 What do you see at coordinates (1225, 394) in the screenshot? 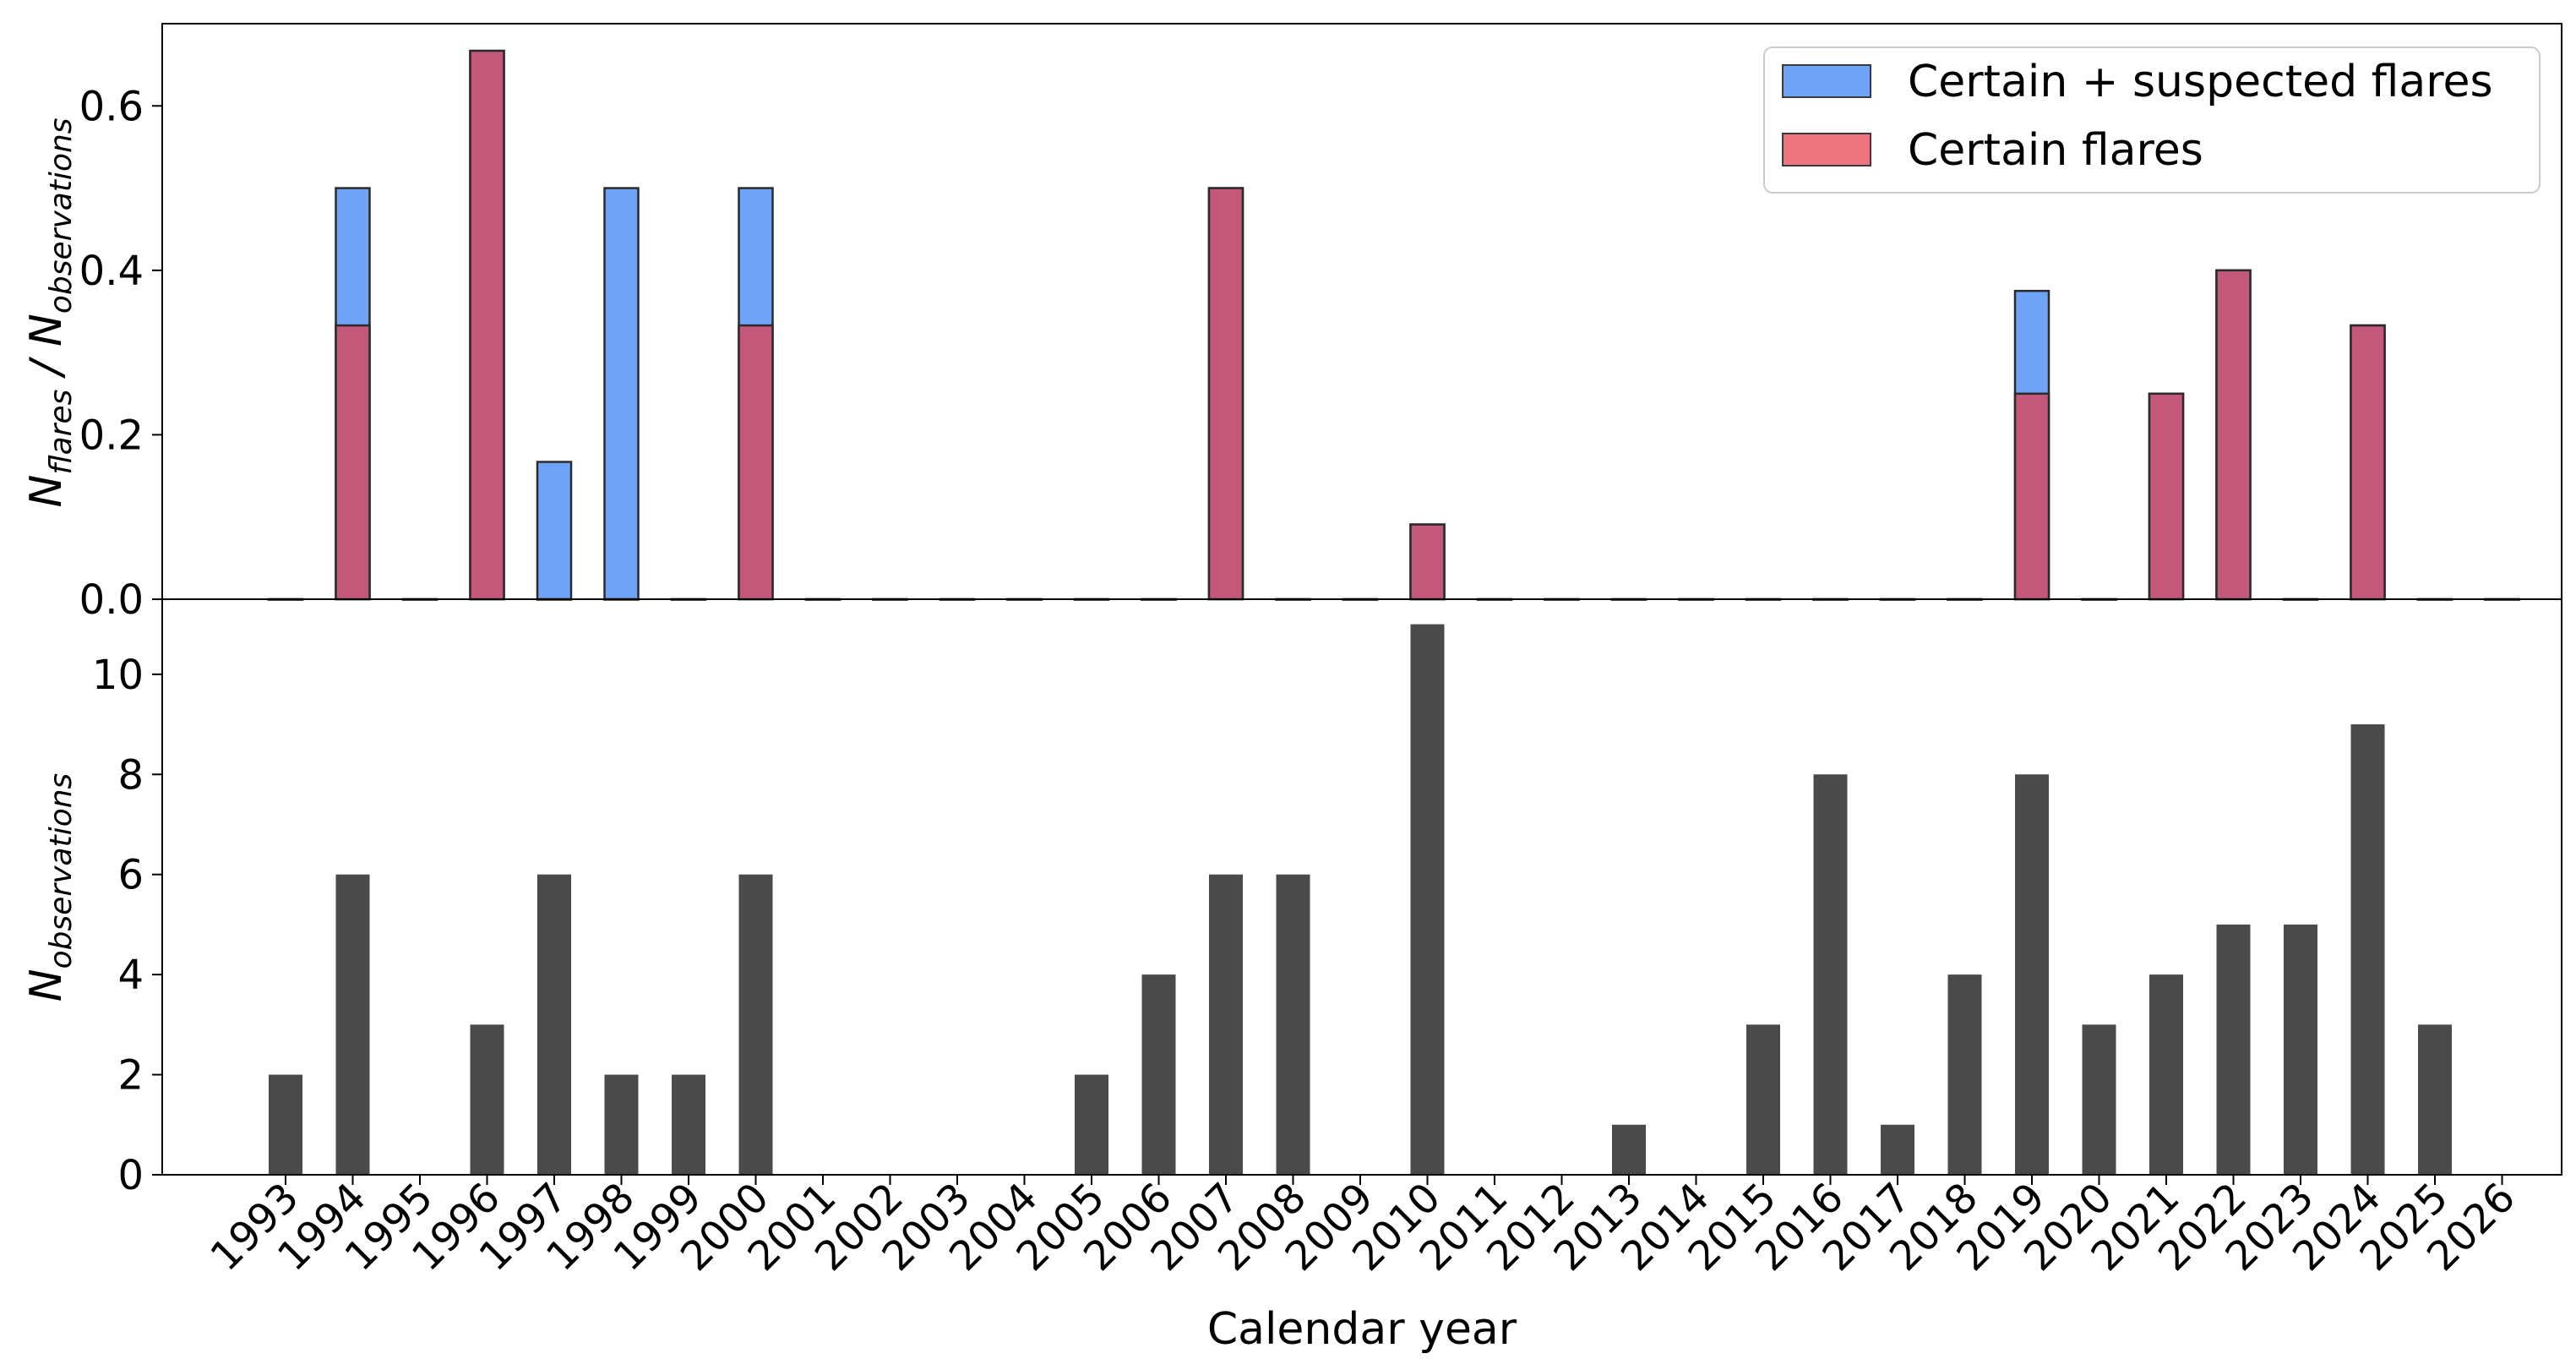
I see `bar-certain-2007` at bounding box center [1225, 394].